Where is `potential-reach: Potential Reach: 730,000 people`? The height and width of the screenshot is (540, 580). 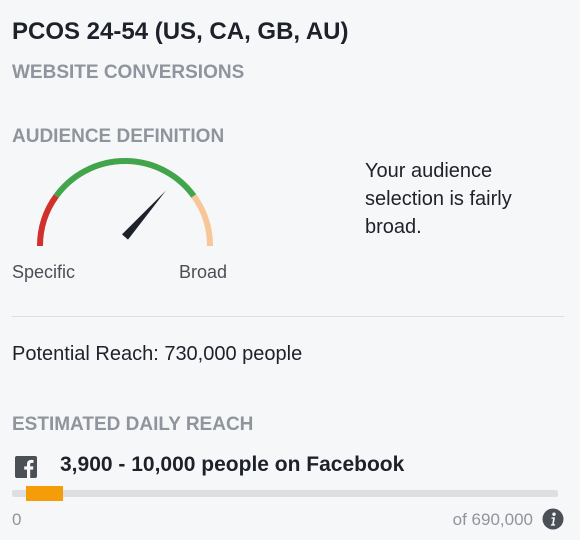
potential-reach: Potential Reach: 730,000 people is located at coordinates (157, 354).